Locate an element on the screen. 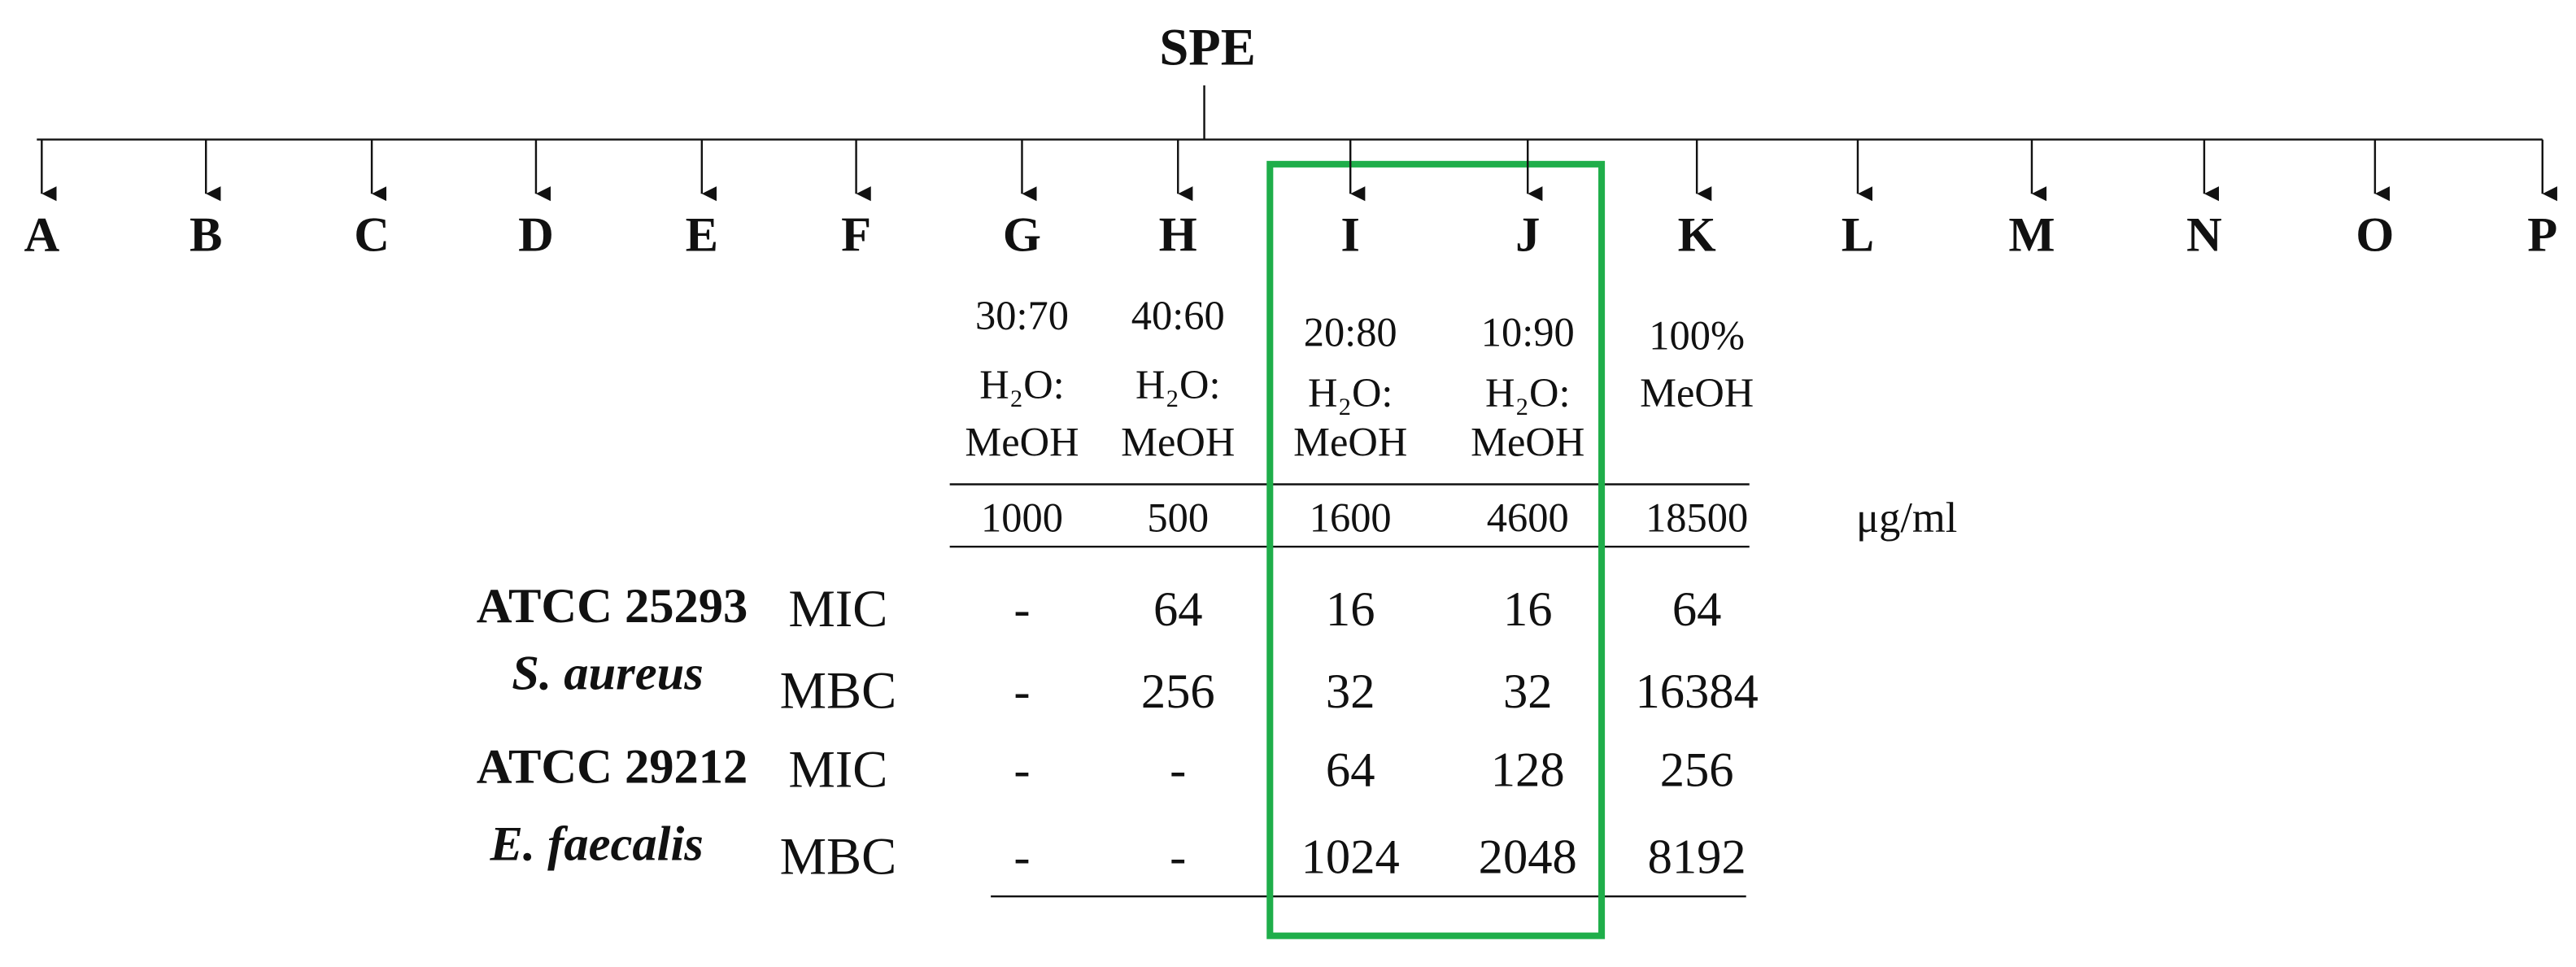  fraction-label: H is located at coordinates (1178, 236).